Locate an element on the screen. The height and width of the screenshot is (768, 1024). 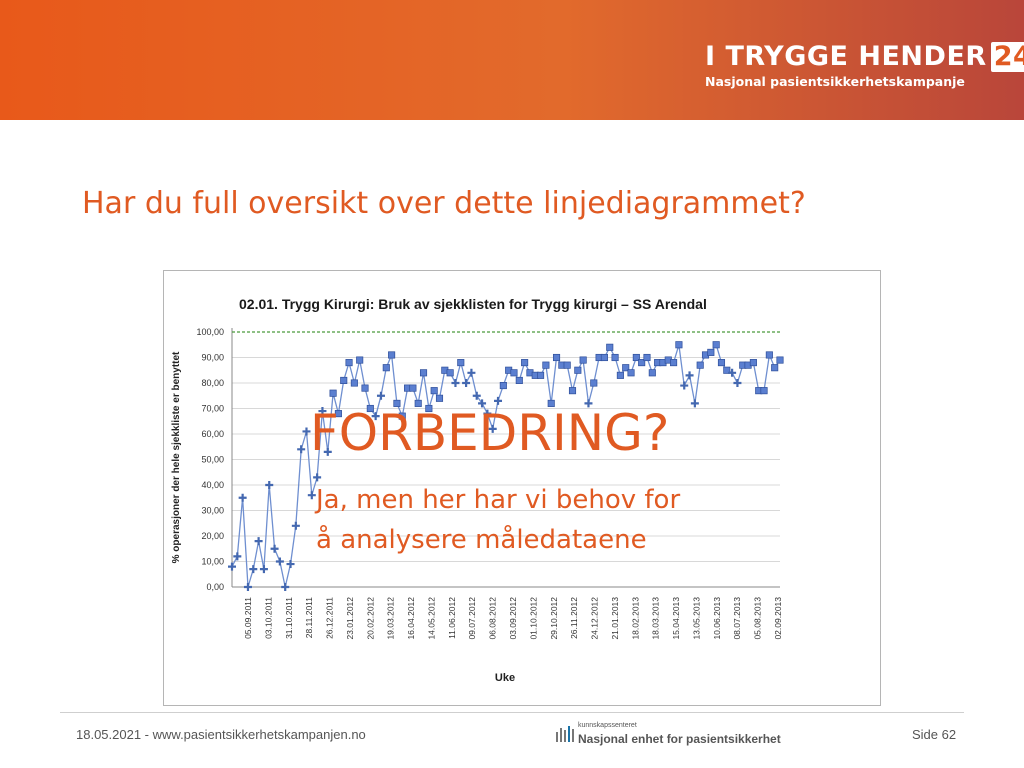
x-tick-label: 28.11.2011 is located at coordinates (309, 618).